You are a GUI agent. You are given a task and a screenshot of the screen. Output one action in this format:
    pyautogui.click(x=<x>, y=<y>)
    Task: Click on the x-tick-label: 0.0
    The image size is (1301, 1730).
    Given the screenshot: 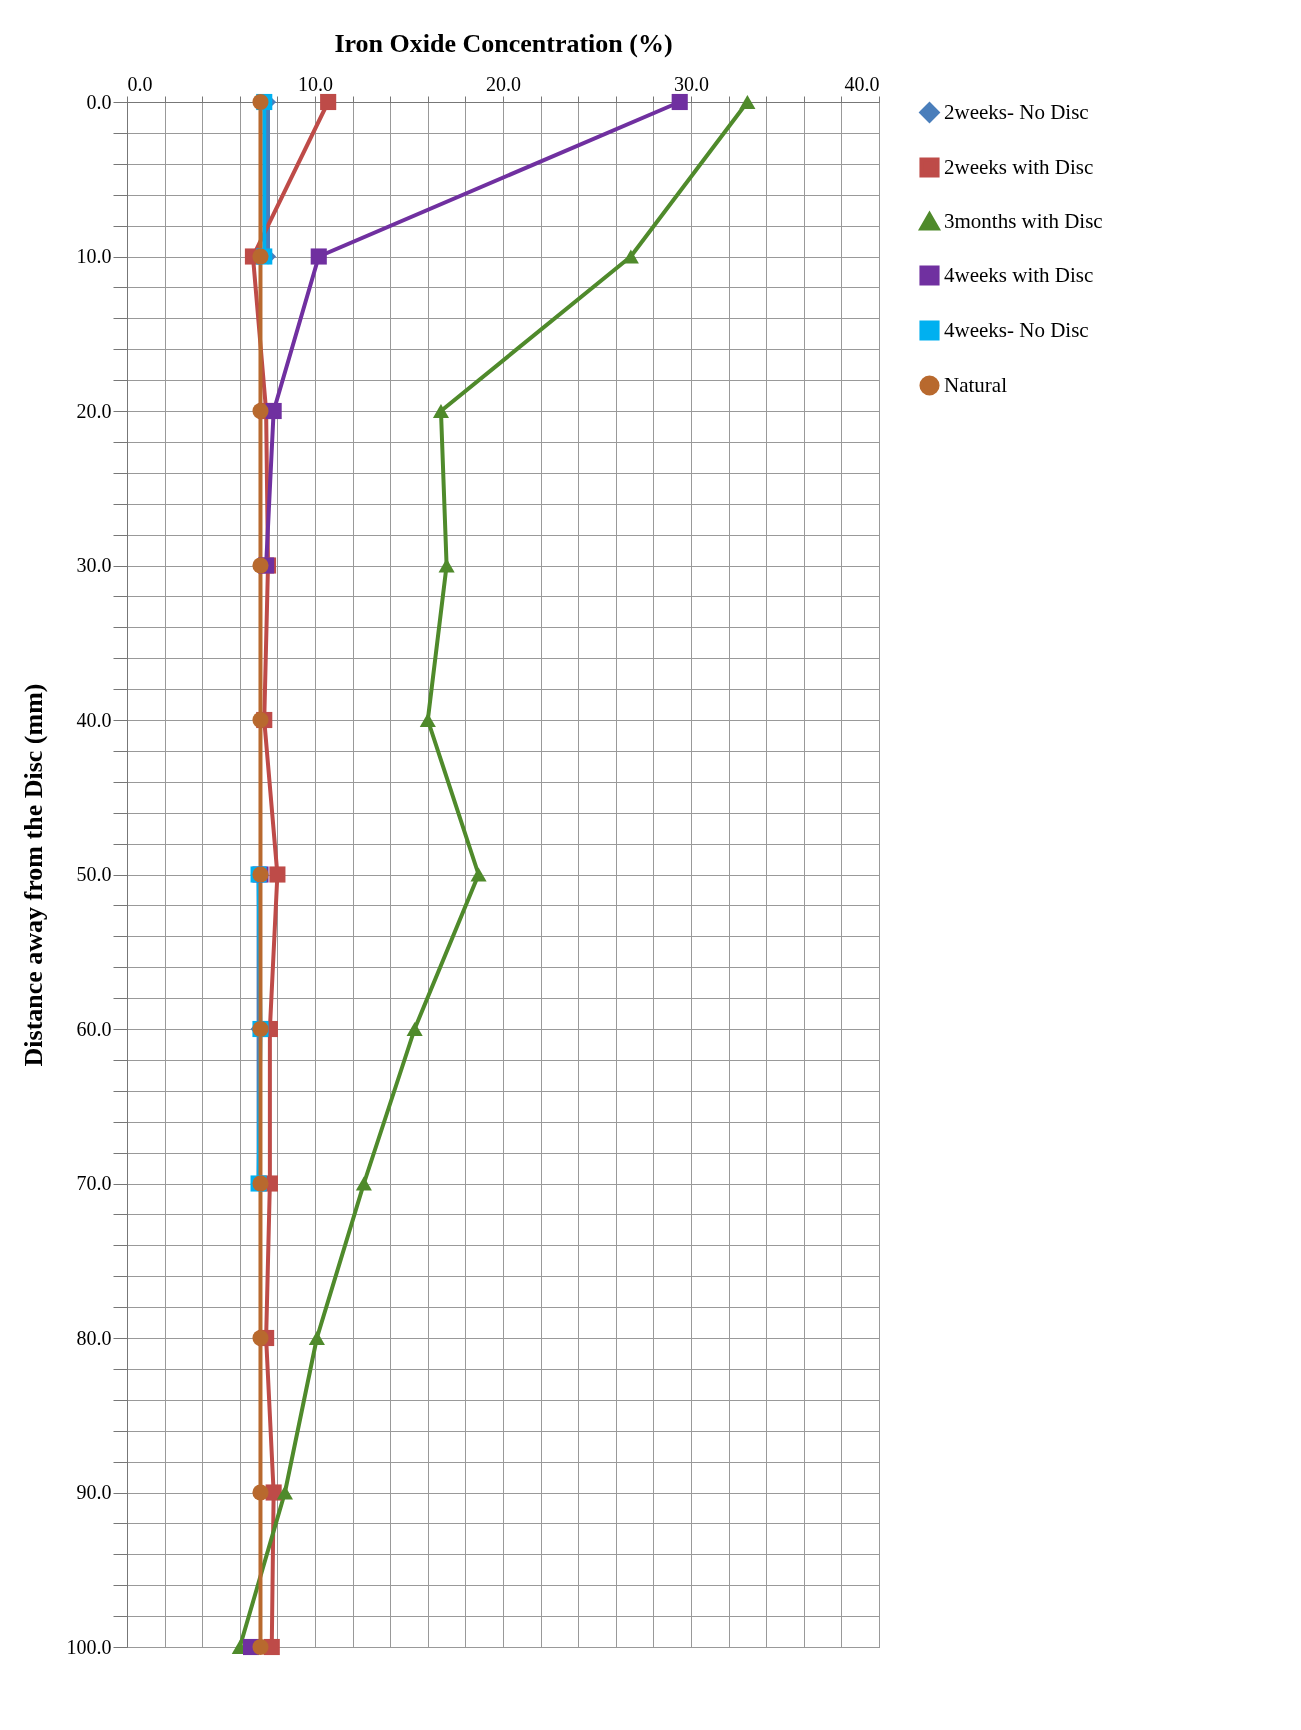 What is the action you would take?
    pyautogui.click(x=140, y=83)
    